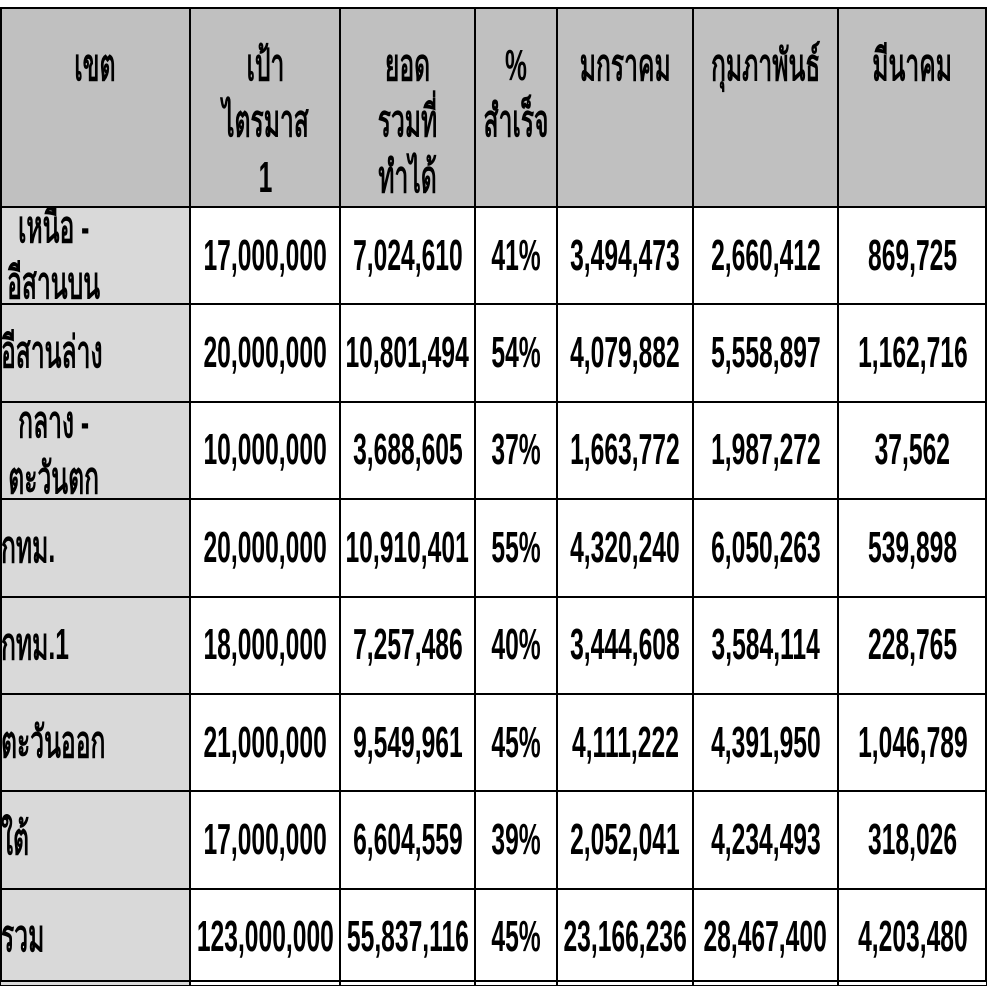 The image size is (1000, 1000). I want to click on data-cell: 123,000,000, so click(265, 937).